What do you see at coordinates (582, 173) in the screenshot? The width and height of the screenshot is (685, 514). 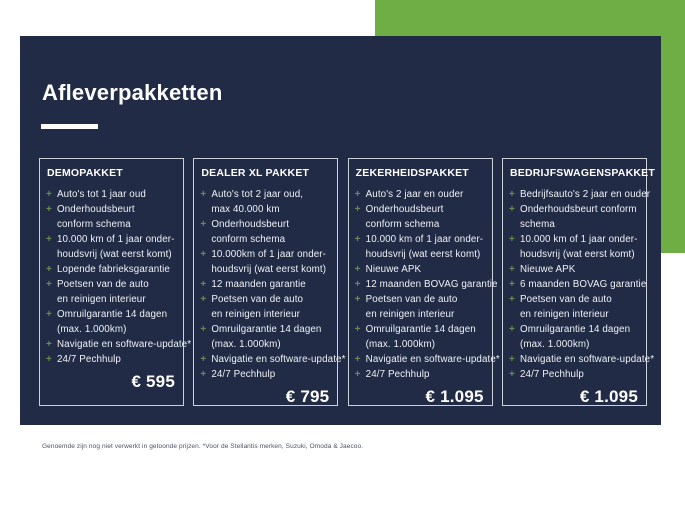 I see `package-title: BEDRIJFSWAGENSPAKKET` at bounding box center [582, 173].